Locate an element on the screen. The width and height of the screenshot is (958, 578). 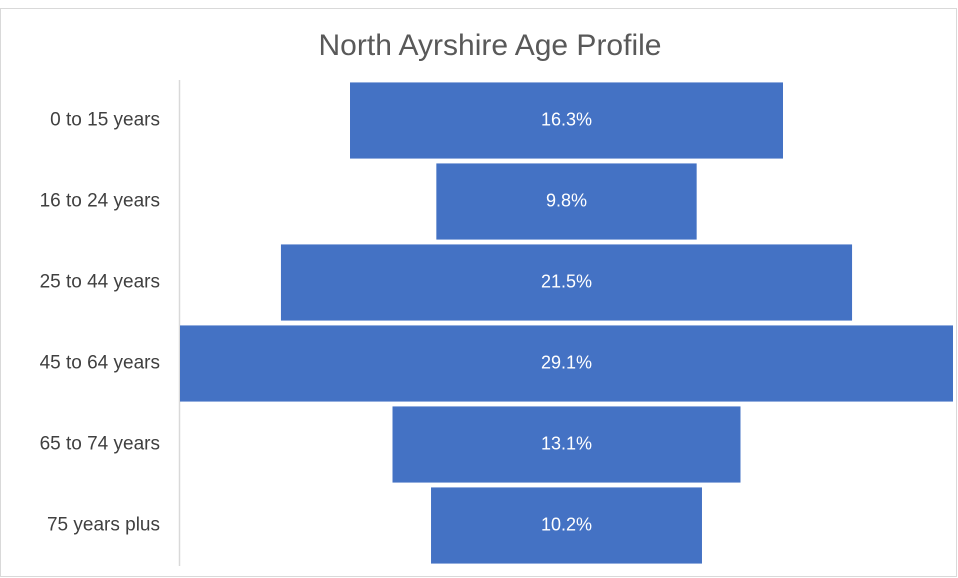
value-label: 13.1% is located at coordinates (566, 443).